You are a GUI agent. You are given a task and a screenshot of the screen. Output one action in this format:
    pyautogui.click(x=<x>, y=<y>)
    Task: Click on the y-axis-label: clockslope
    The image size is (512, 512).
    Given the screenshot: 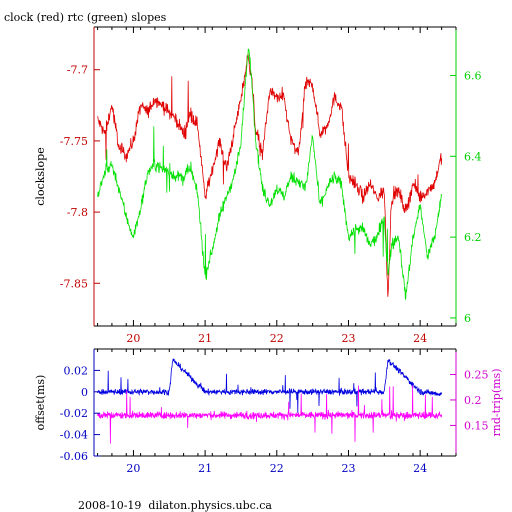 What is the action you would take?
    pyautogui.click(x=40, y=176)
    